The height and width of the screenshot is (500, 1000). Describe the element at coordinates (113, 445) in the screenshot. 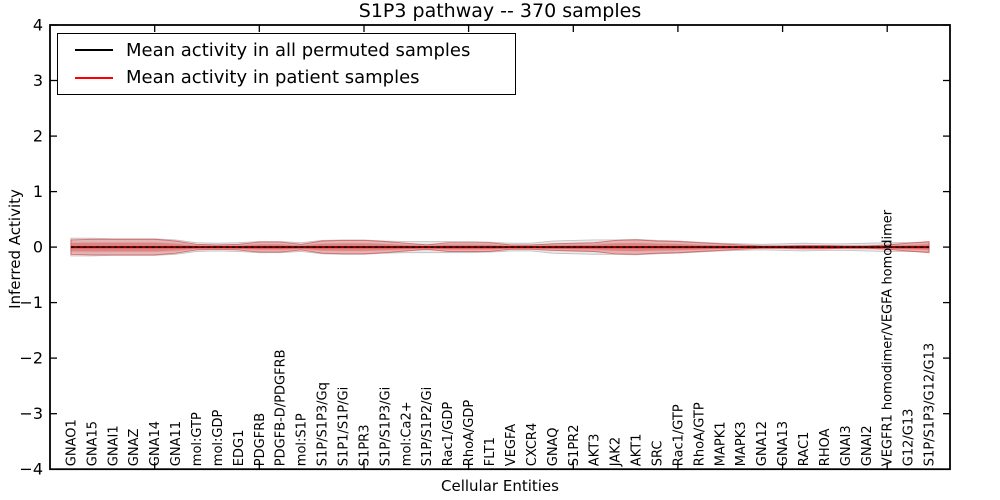

I see `x-tick-label: GNAI1` at that location.